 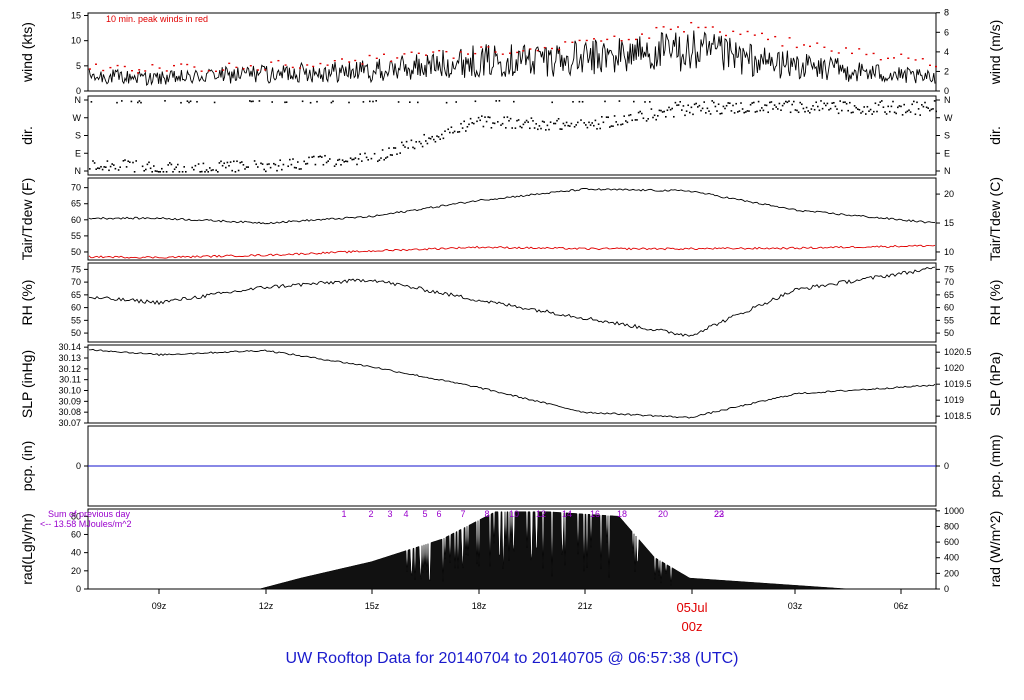 What do you see at coordinates (389, 514) in the screenshot?
I see `rad-hour-label: 3` at bounding box center [389, 514].